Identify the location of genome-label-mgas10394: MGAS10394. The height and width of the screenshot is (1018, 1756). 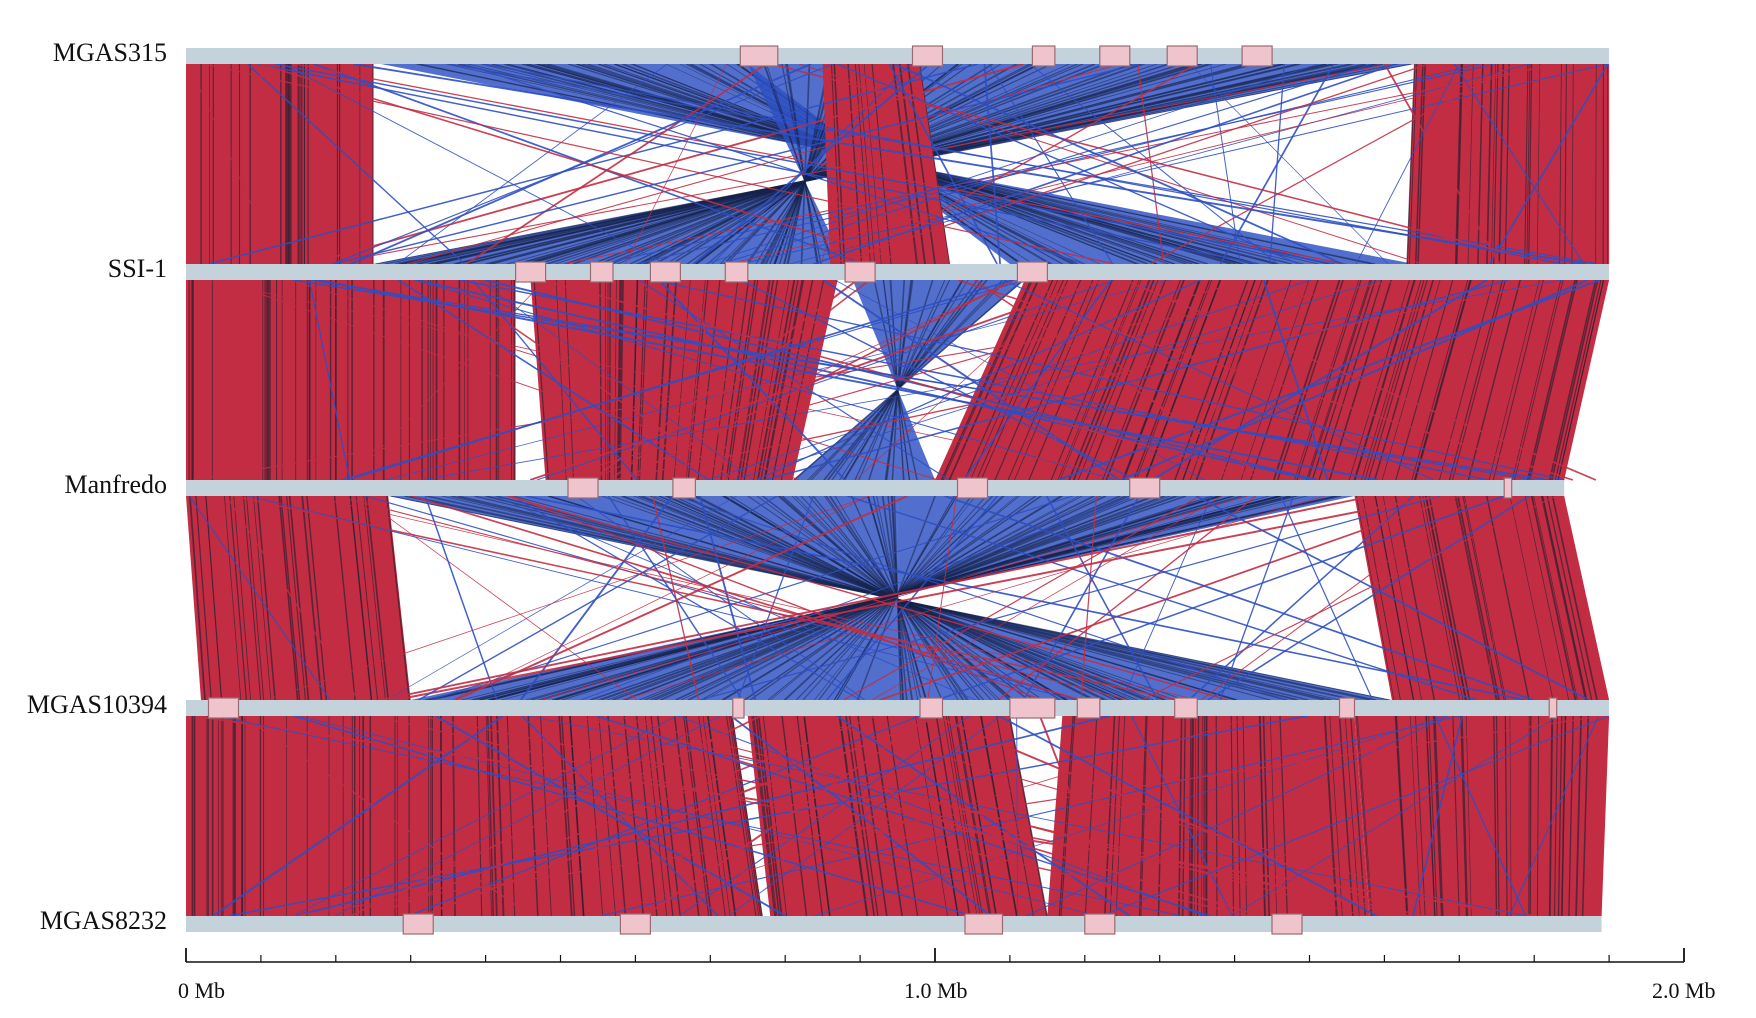
(84, 705).